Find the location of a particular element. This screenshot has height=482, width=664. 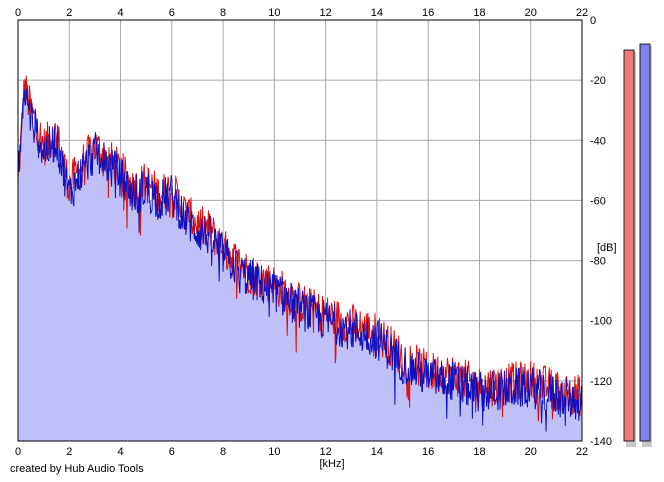

x-axis-label: [kHz] is located at coordinates (331, 464).